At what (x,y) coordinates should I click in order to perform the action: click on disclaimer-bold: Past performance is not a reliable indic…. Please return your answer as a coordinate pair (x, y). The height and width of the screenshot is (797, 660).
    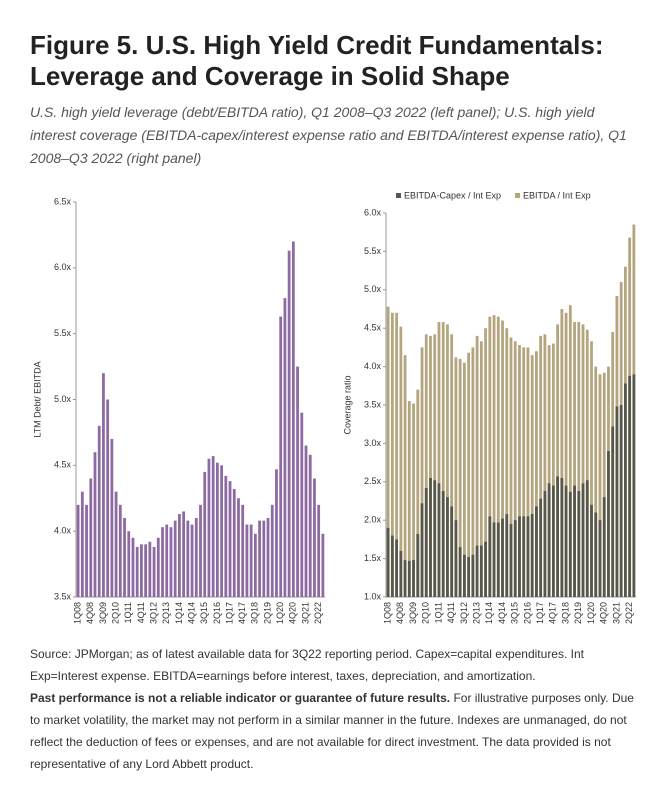
    Looking at the image, I should click on (240, 698).